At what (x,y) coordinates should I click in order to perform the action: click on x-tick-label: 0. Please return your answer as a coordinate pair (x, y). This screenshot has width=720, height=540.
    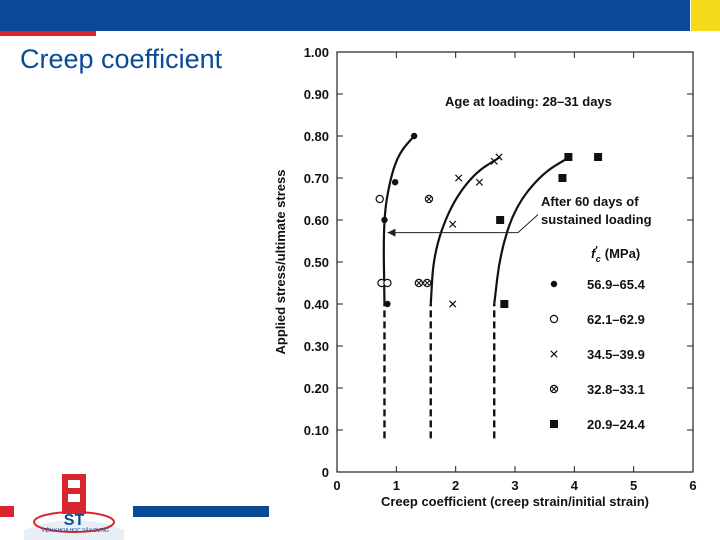
    Looking at the image, I should click on (336, 485).